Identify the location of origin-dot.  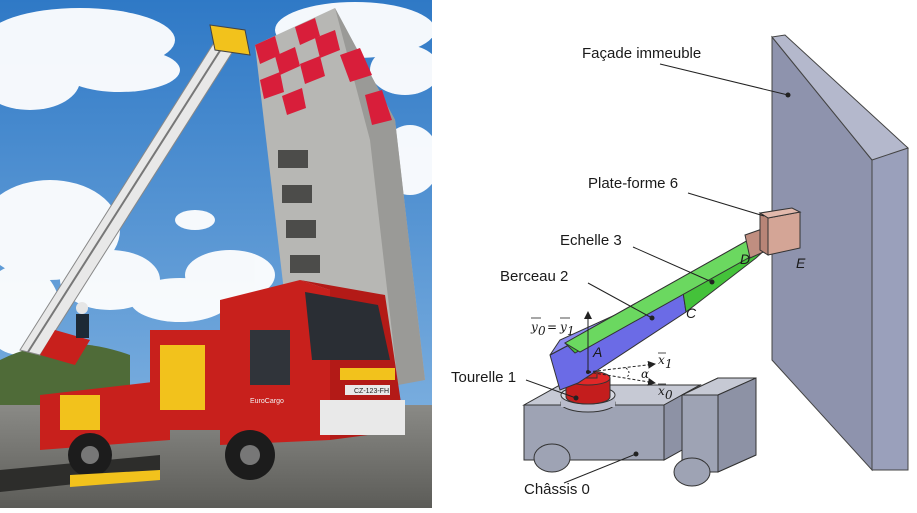
(588, 372).